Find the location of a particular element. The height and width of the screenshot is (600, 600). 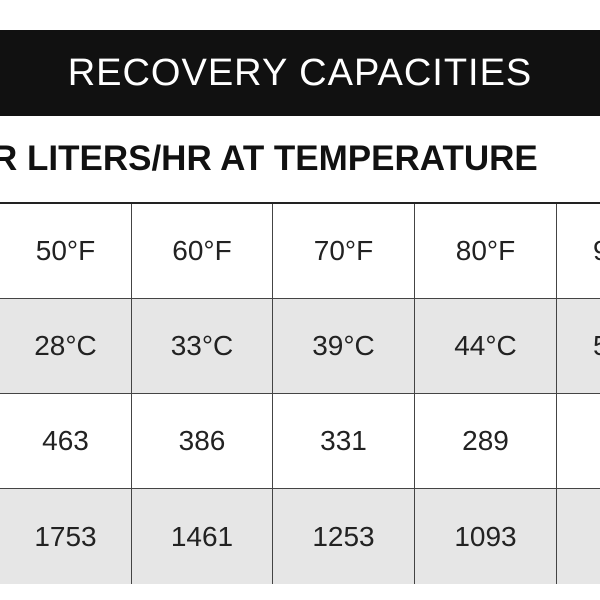

title-banner: RECOVERY CAPACITIES is located at coordinates (300, 73).